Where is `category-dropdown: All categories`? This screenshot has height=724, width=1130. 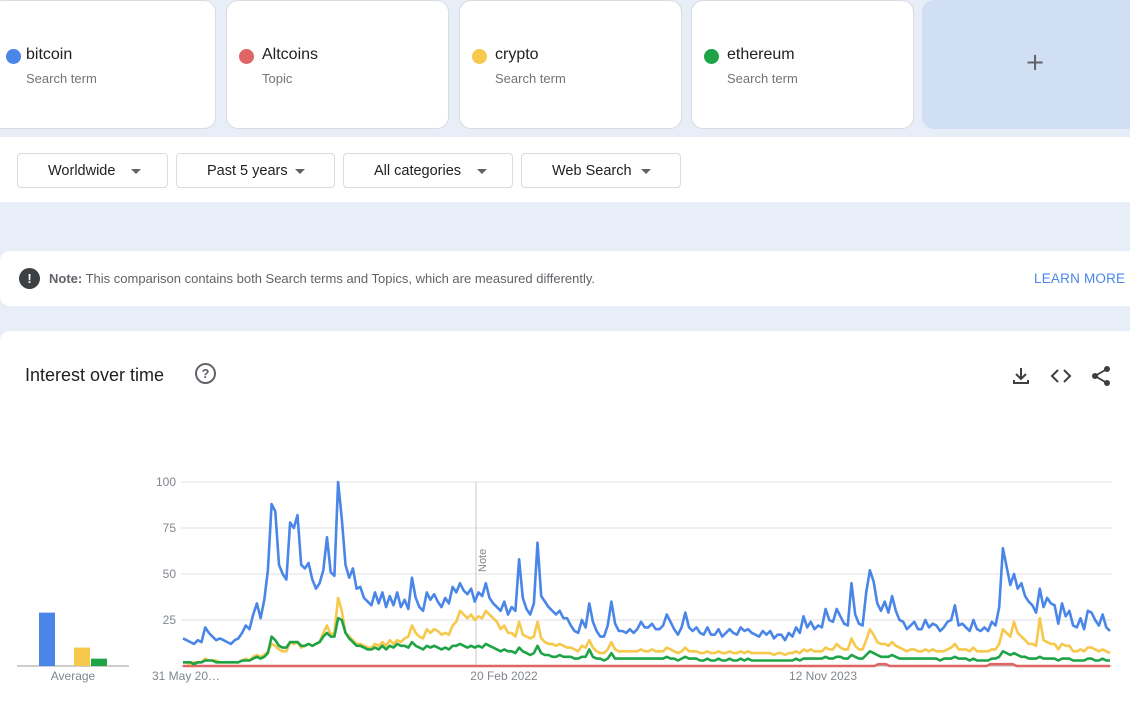
category-dropdown: All categories is located at coordinates (428, 170).